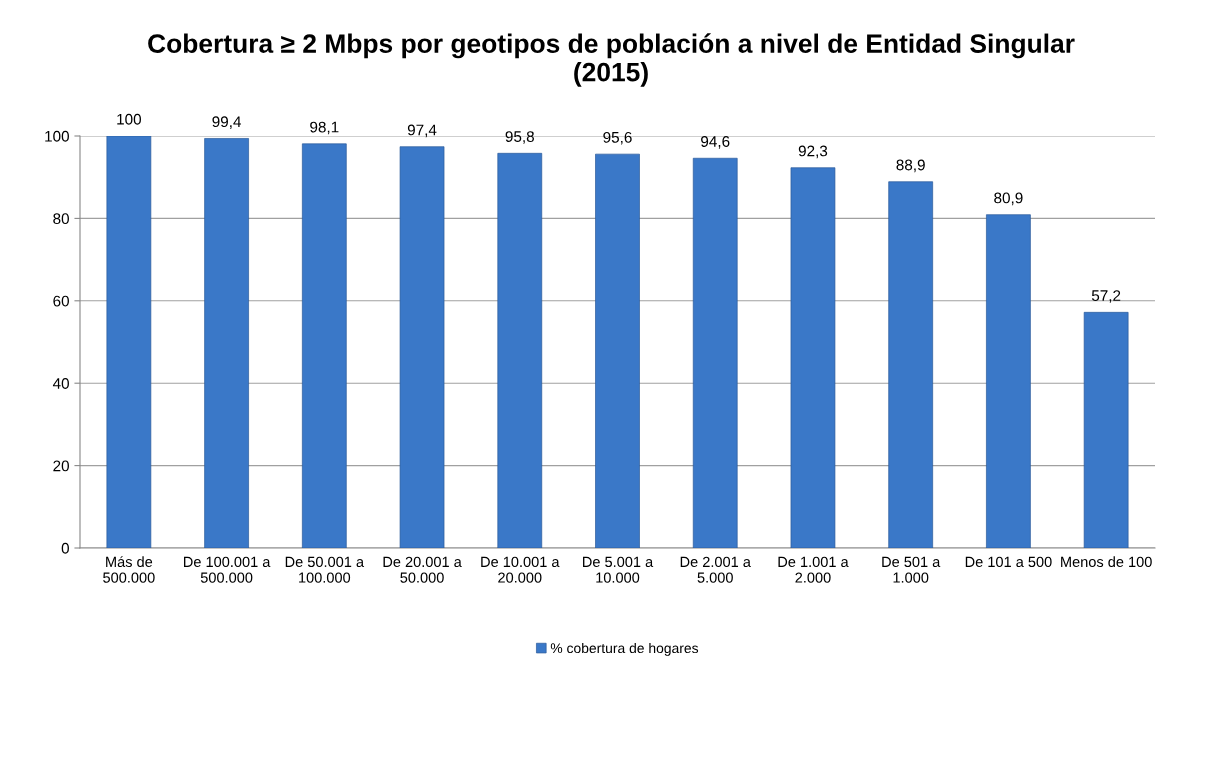 The width and height of the screenshot is (1222, 781). Describe the element at coordinates (617, 138) in the screenshot. I see `data-label: 95,6` at that location.